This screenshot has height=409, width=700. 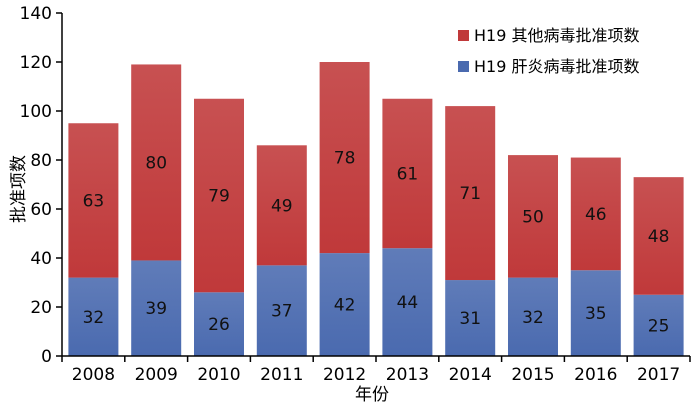 I want to click on x-tick-label: 2008, so click(x=93, y=375).